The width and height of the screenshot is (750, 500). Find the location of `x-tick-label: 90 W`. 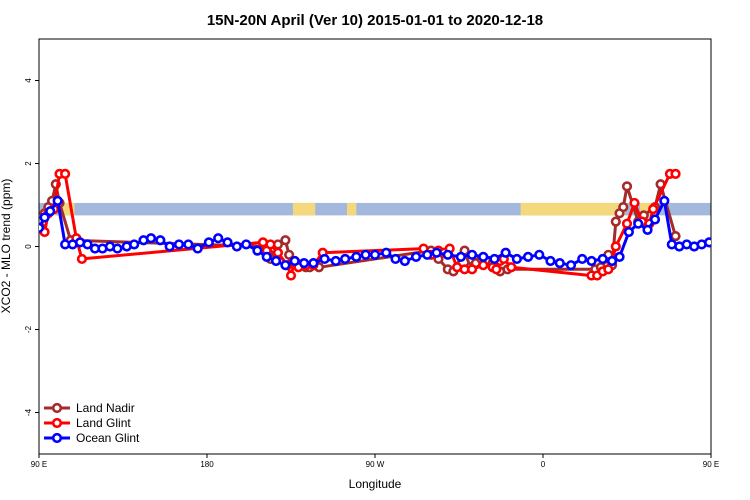

x-tick-label: 90 W is located at coordinates (375, 464).